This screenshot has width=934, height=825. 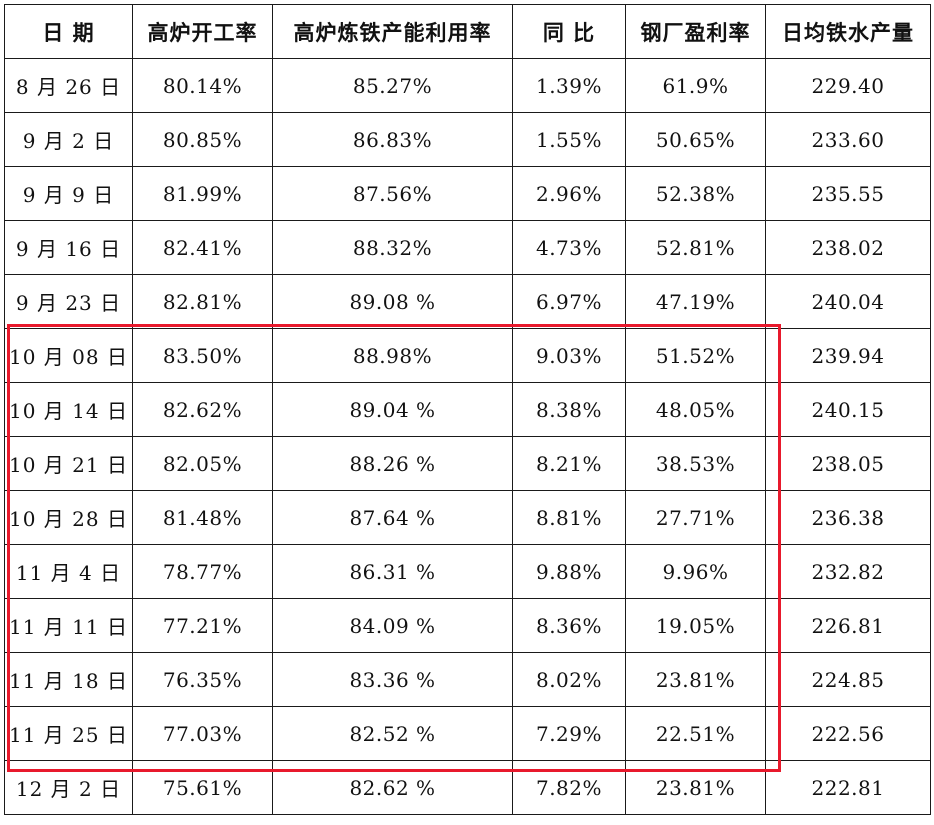 I want to click on bf-operating-rate-cell: 83.50%, so click(x=202, y=355).